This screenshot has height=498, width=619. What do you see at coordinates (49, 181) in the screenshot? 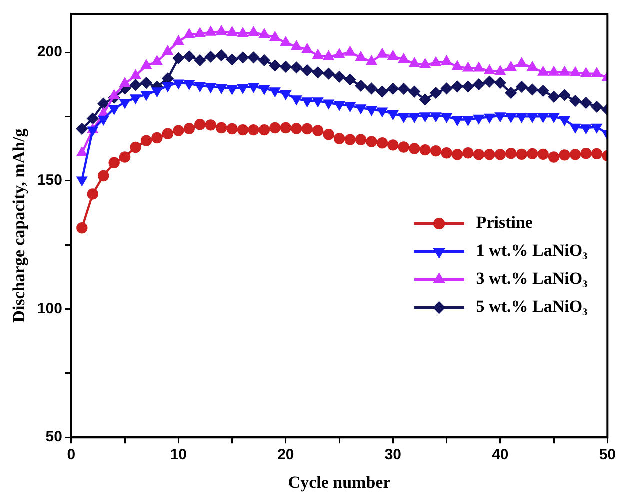
I see `y-tick-label: 150` at bounding box center [49, 181].